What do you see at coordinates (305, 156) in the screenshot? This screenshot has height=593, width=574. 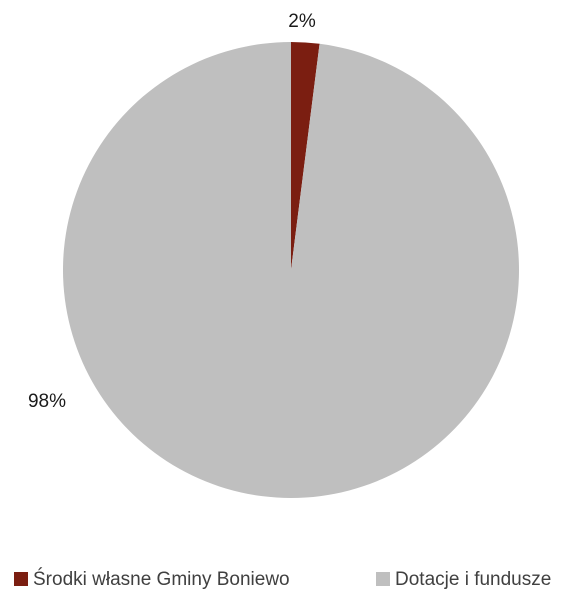 I see `pie-slice-srodki-wlasne` at bounding box center [305, 156].